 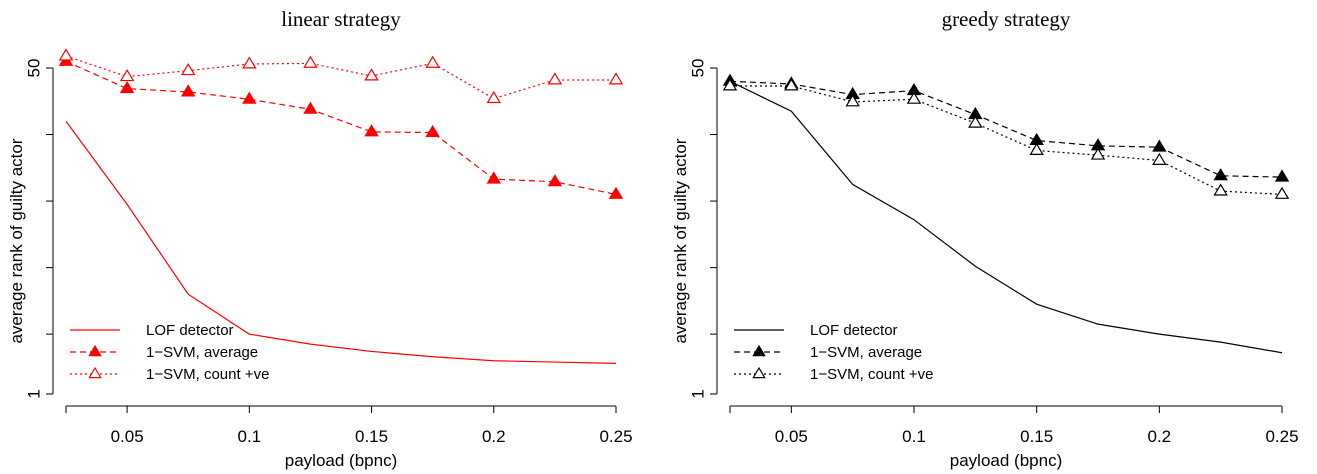 I want to click on chart-title: greedy strategy, so click(x=1006, y=19).